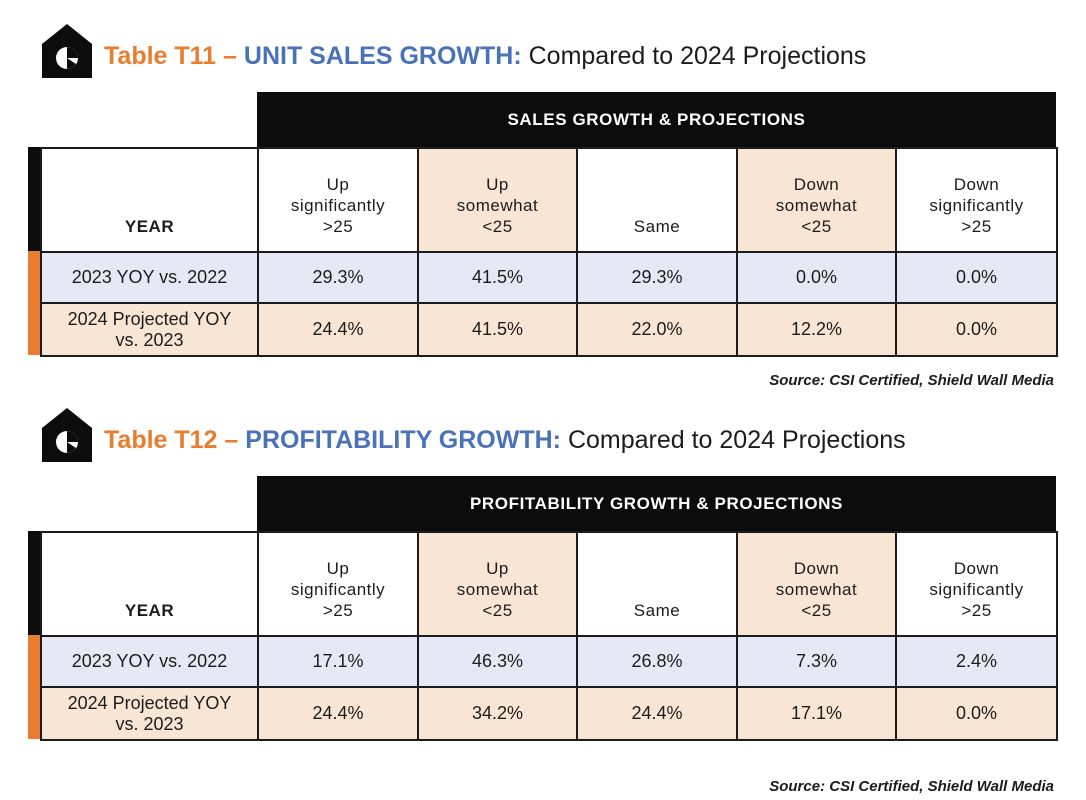 The height and width of the screenshot is (800, 1086). I want to click on data-cell: 26.8%, so click(657, 661).